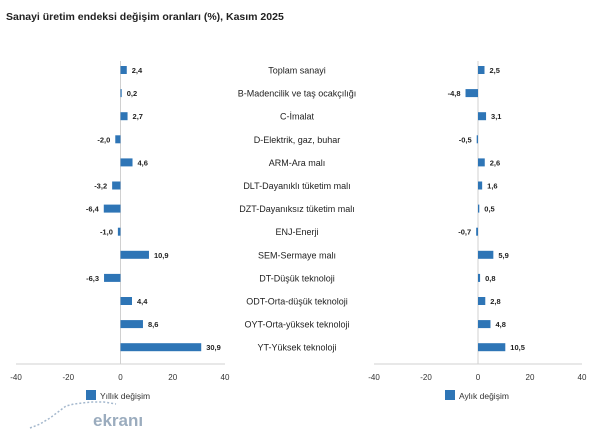 Image resolution: width=595 pixels, height=432 pixels. What do you see at coordinates (517, 347) in the screenshot?
I see `data-label: 10,5` at bounding box center [517, 347].